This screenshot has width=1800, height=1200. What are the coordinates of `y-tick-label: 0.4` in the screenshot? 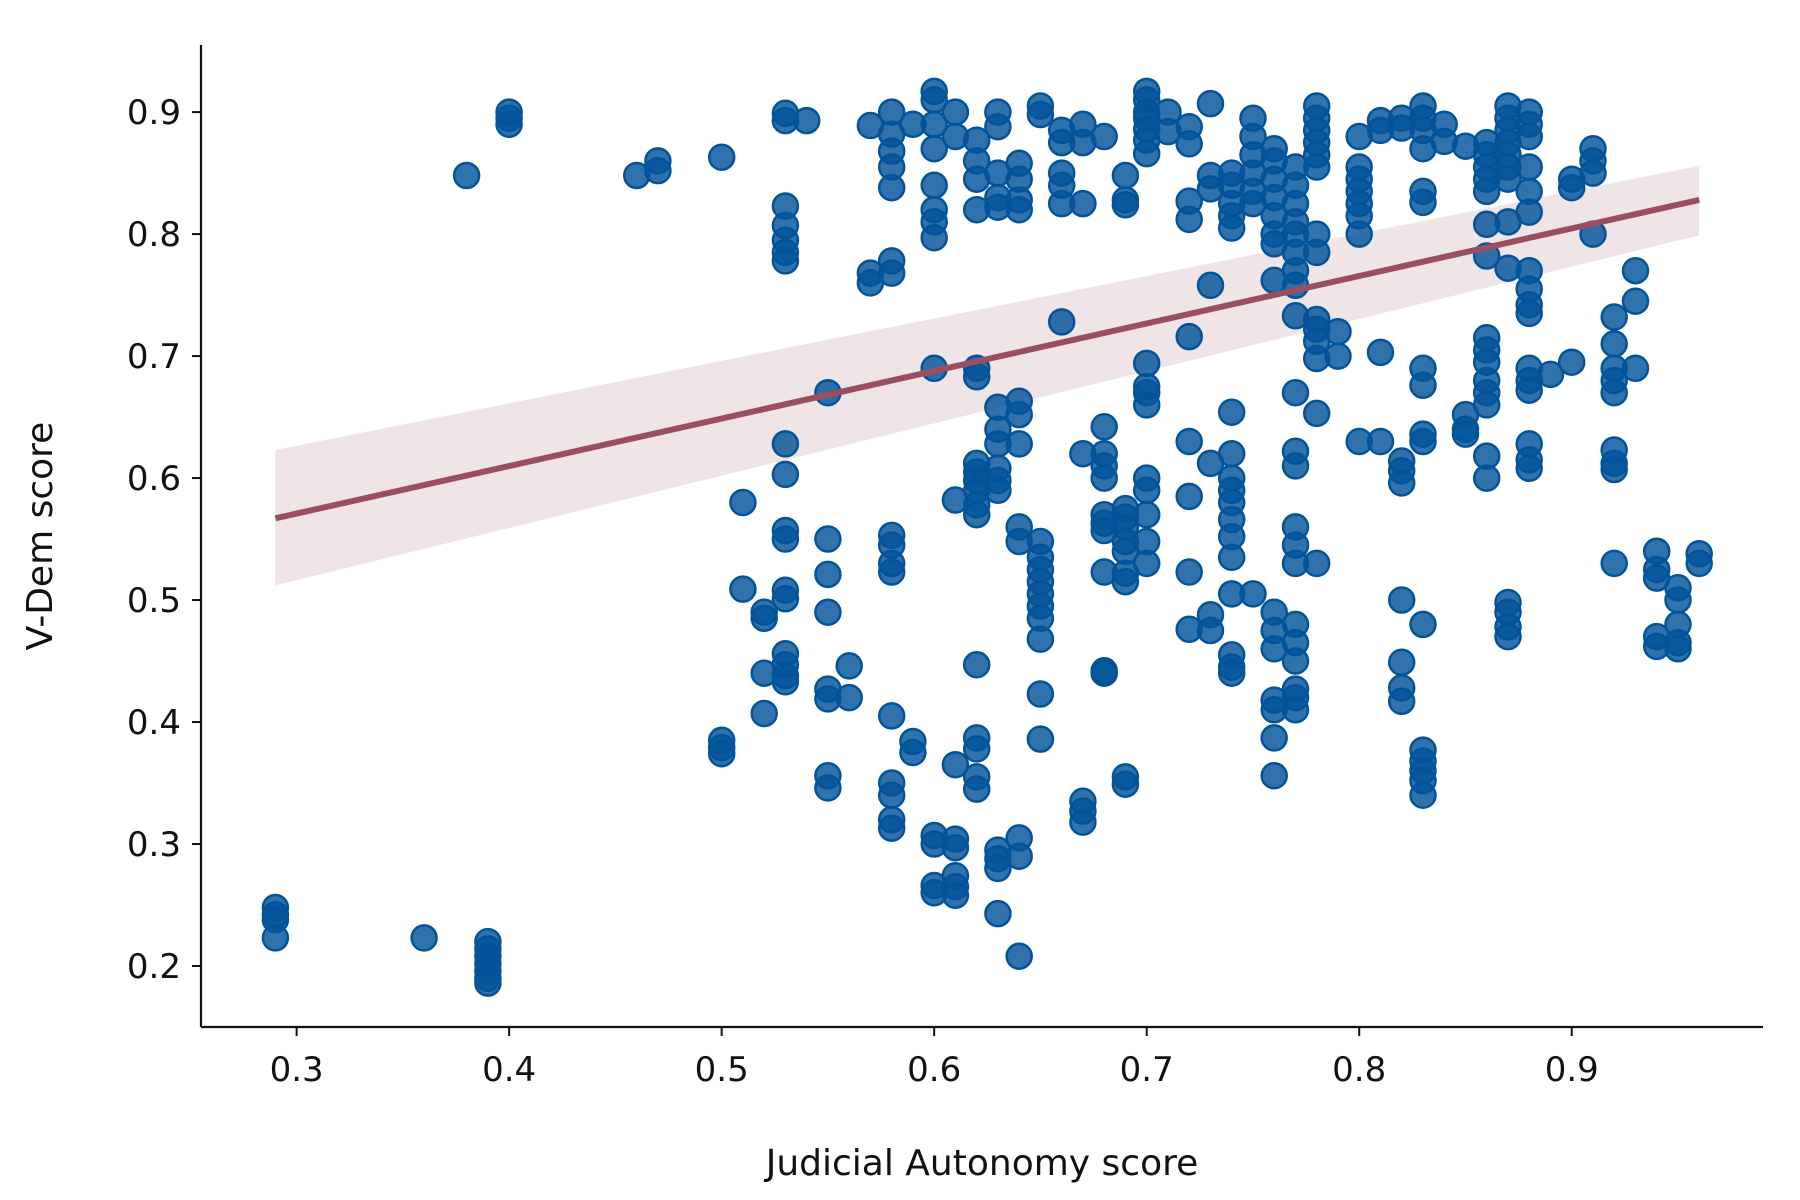 It's located at (154, 723).